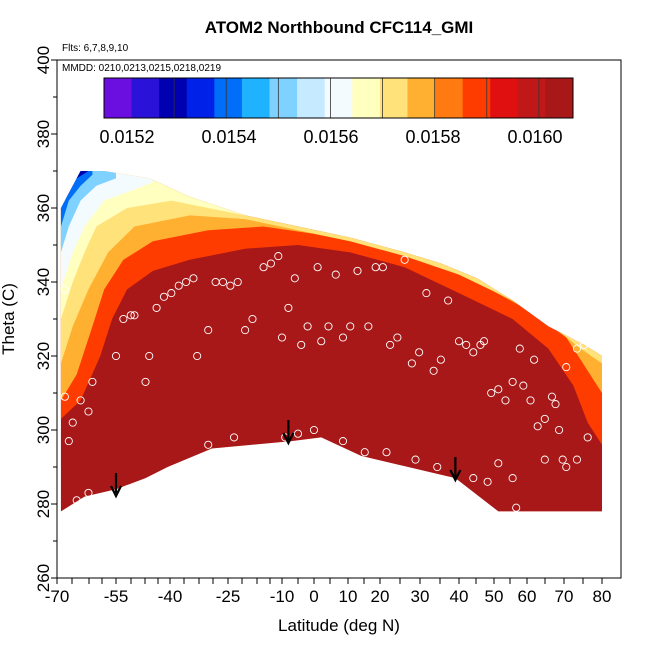 The image size is (650, 650). I want to click on y-tick-label: 300, so click(43, 430).